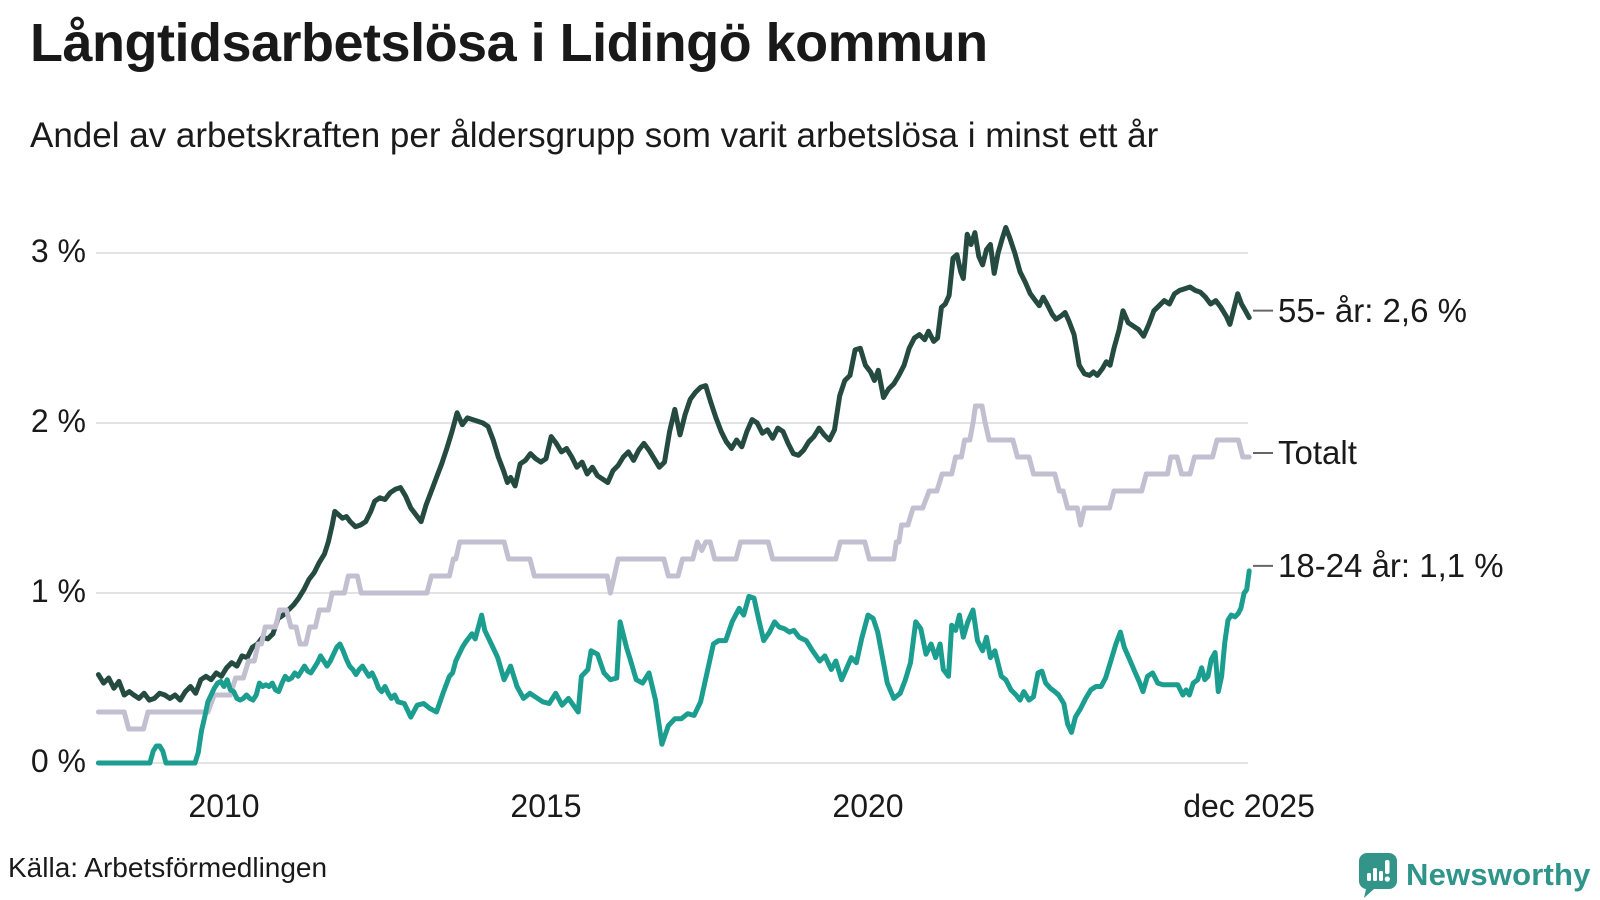 The width and height of the screenshot is (1600, 900). What do you see at coordinates (546, 806) in the screenshot?
I see `x-axis-tick-label: 2015` at bounding box center [546, 806].